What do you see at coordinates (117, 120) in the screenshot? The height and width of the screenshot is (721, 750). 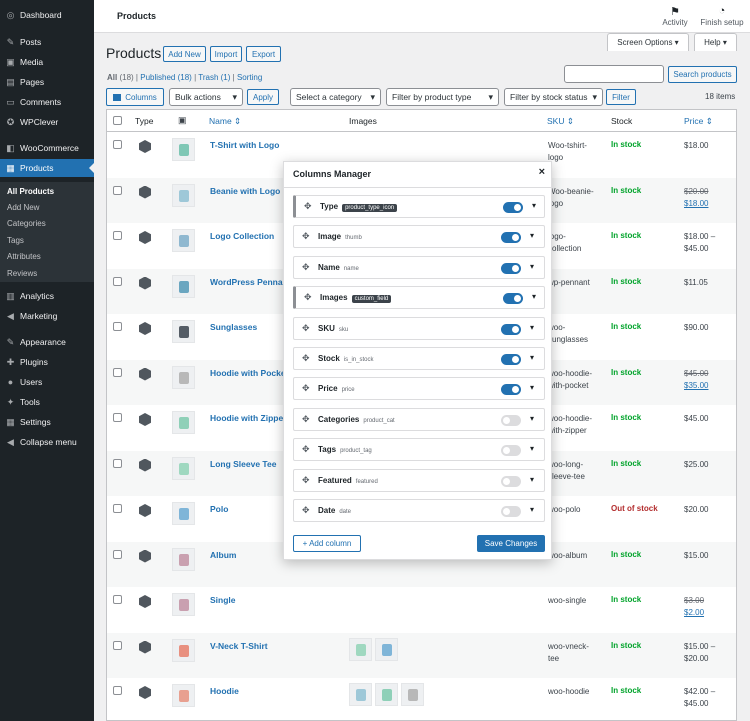 I see `select-all-checkbox` at bounding box center [117, 120].